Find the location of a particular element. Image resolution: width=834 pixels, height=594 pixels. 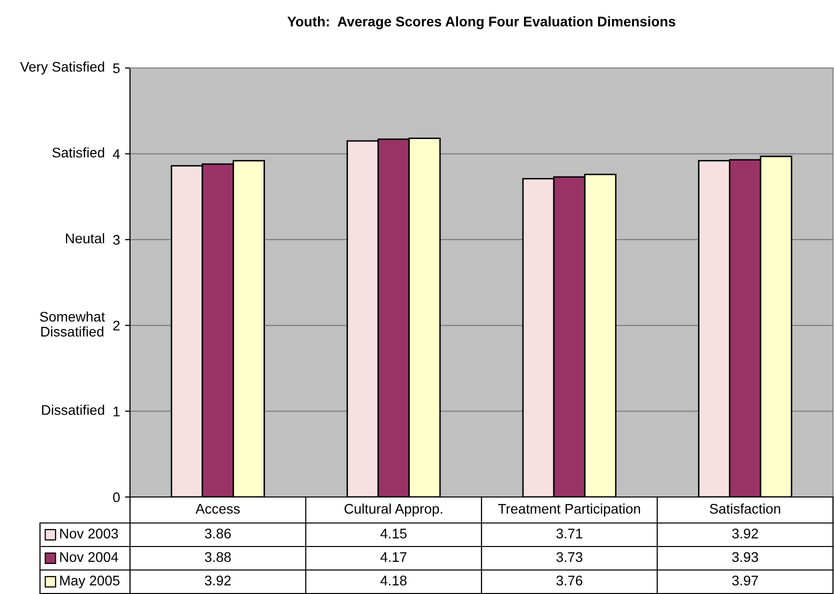

data-label: 3.86 is located at coordinates (217, 533).